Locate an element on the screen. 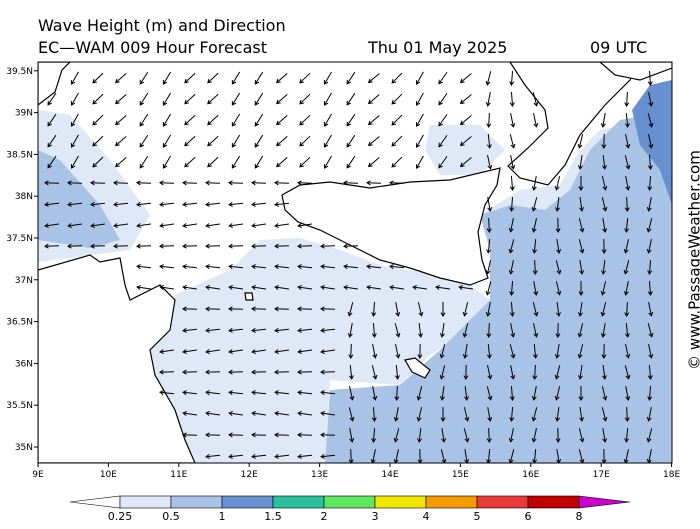 This screenshot has height=529, width=700. colorbar-low is located at coordinates (95, 502).